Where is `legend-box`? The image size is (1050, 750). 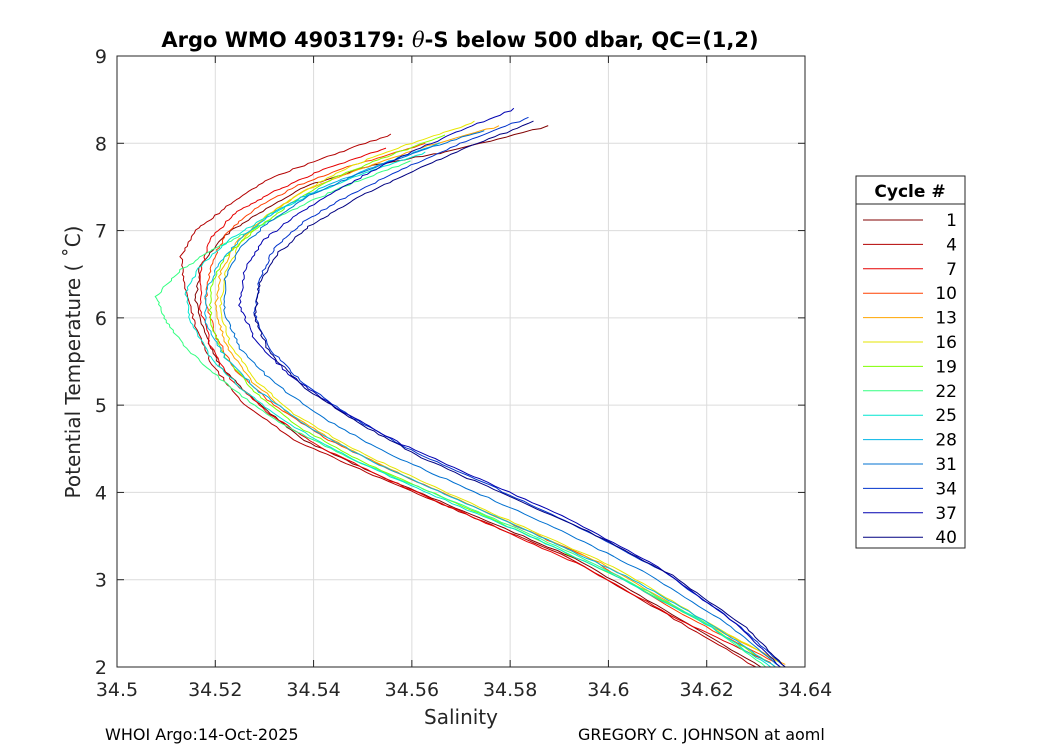 legend-box is located at coordinates (910, 376).